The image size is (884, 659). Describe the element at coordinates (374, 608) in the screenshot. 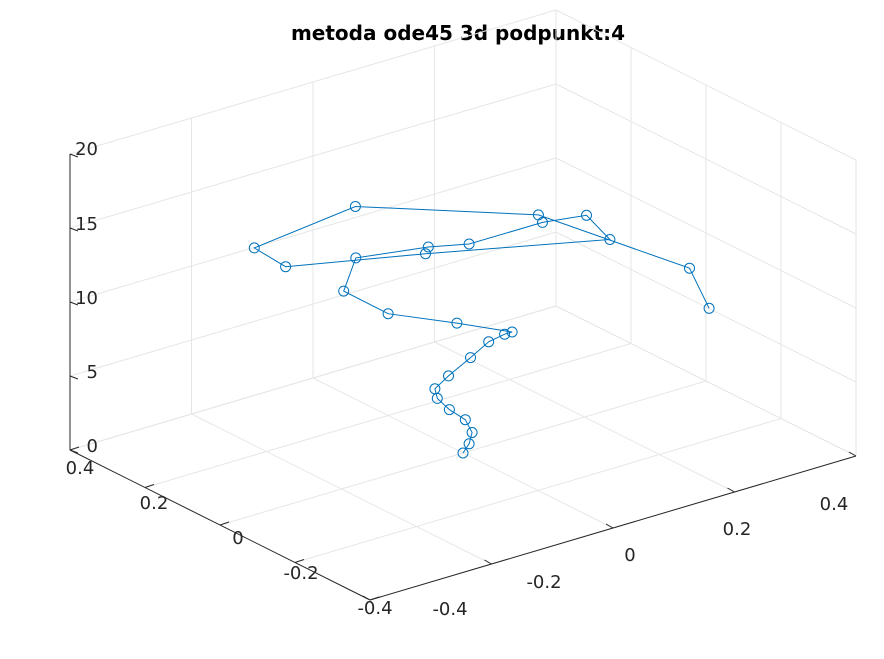

I see `y-tick-label: -0.4` at that location.